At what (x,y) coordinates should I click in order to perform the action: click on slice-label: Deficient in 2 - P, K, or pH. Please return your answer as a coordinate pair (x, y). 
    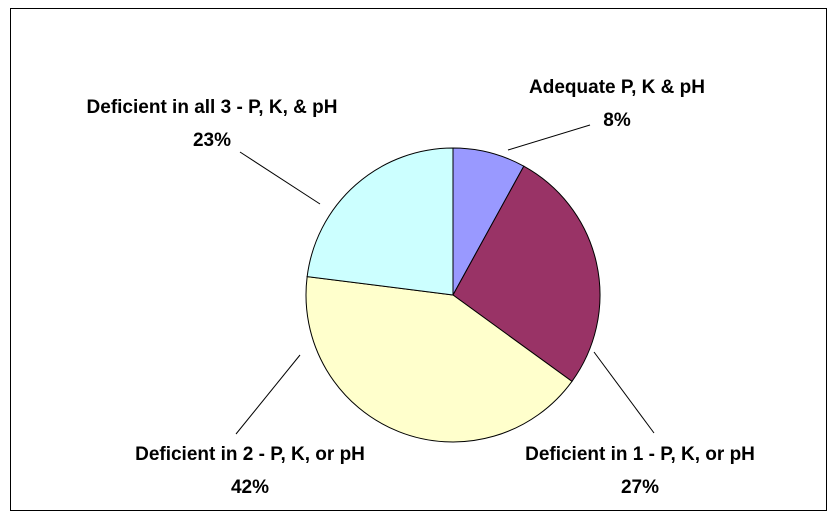
    Looking at the image, I should click on (250, 454).